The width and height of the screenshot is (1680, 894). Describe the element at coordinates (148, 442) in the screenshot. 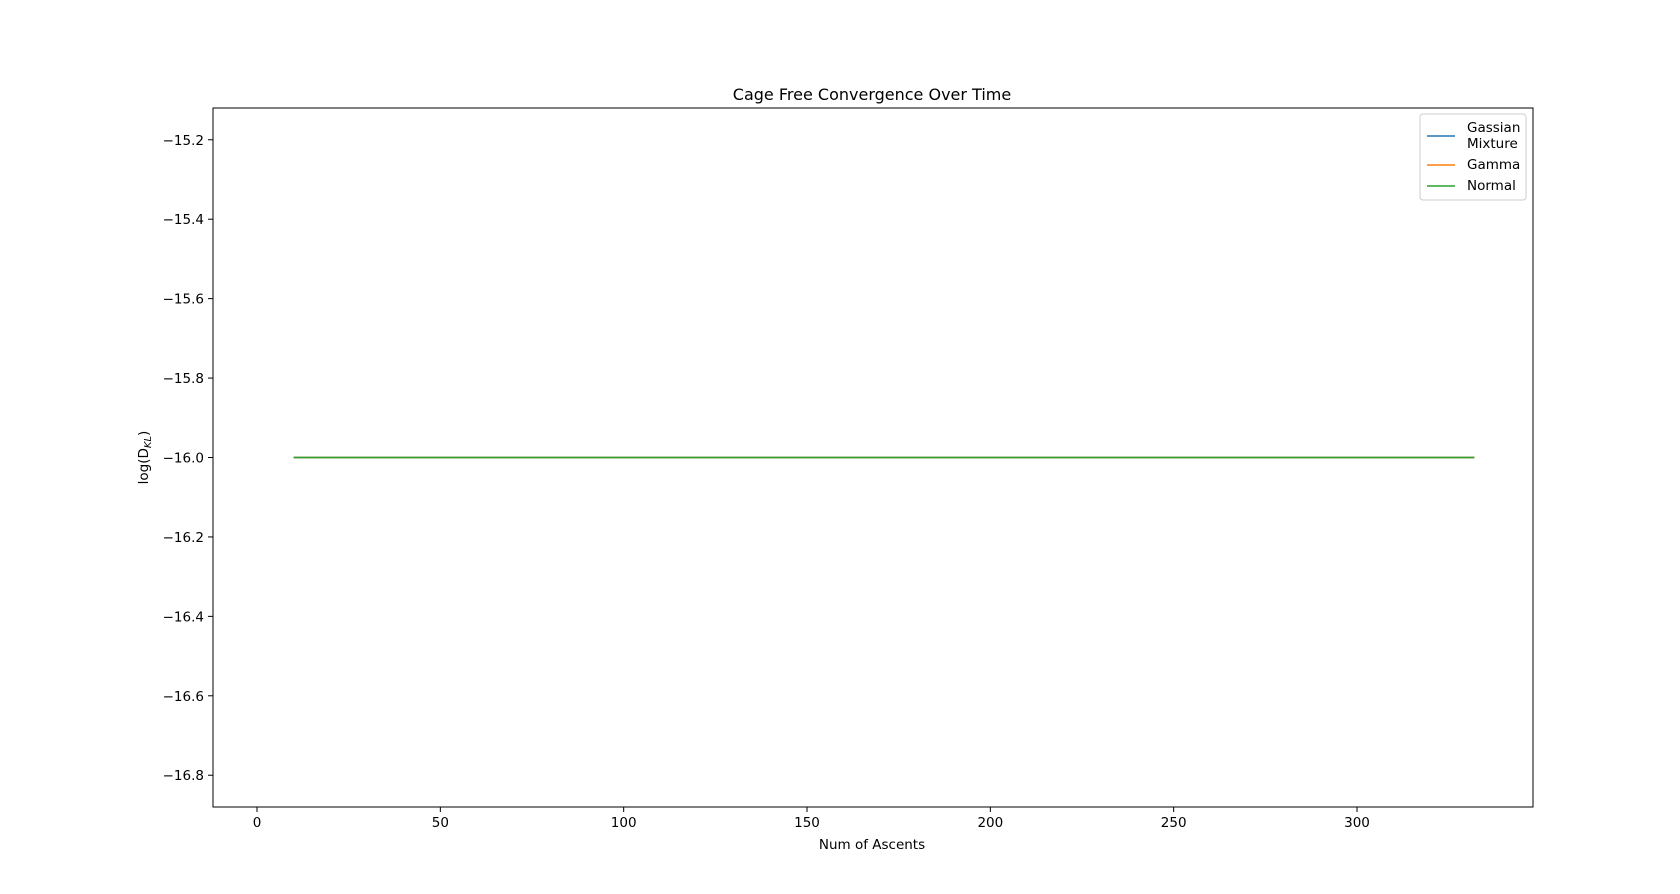

I see `y-axis-label-subscript: KL` at that location.